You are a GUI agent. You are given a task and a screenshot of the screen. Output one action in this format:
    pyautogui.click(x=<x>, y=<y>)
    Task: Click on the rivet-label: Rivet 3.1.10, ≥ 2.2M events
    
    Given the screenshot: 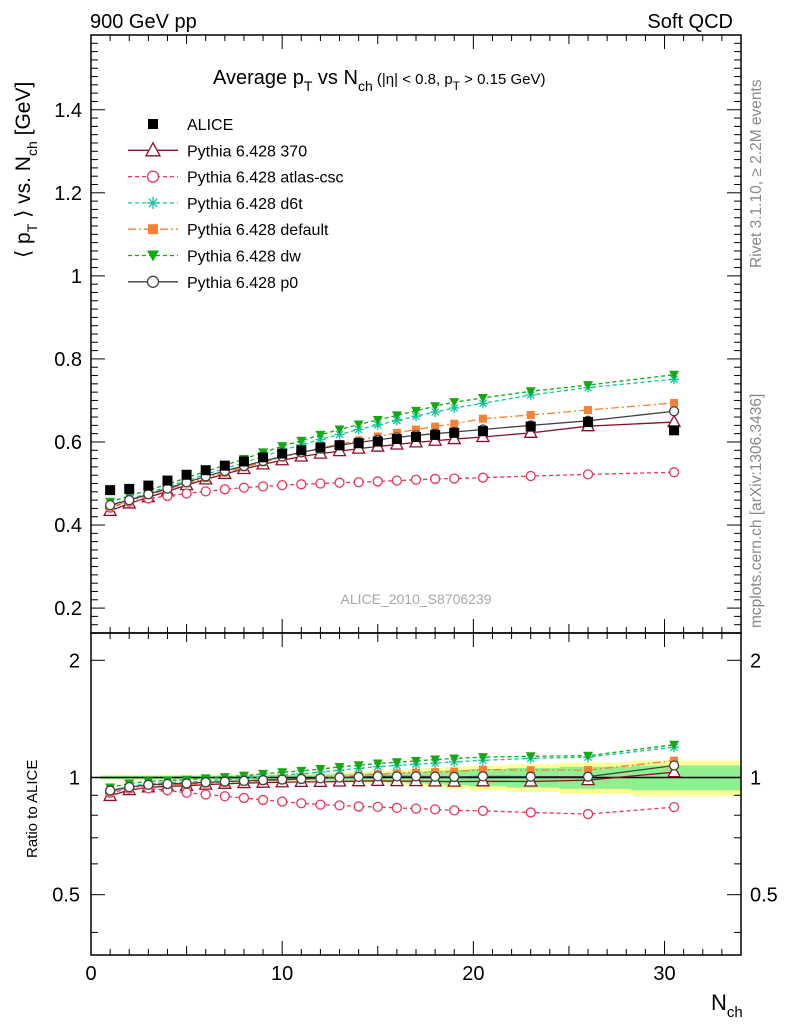 What is the action you would take?
    pyautogui.click(x=756, y=173)
    